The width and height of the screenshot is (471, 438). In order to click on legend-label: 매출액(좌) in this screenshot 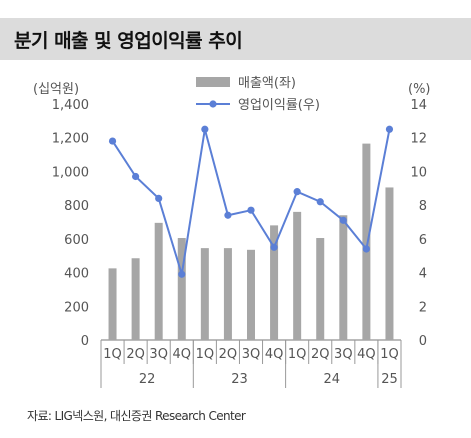, I will do `click(267, 83)`.